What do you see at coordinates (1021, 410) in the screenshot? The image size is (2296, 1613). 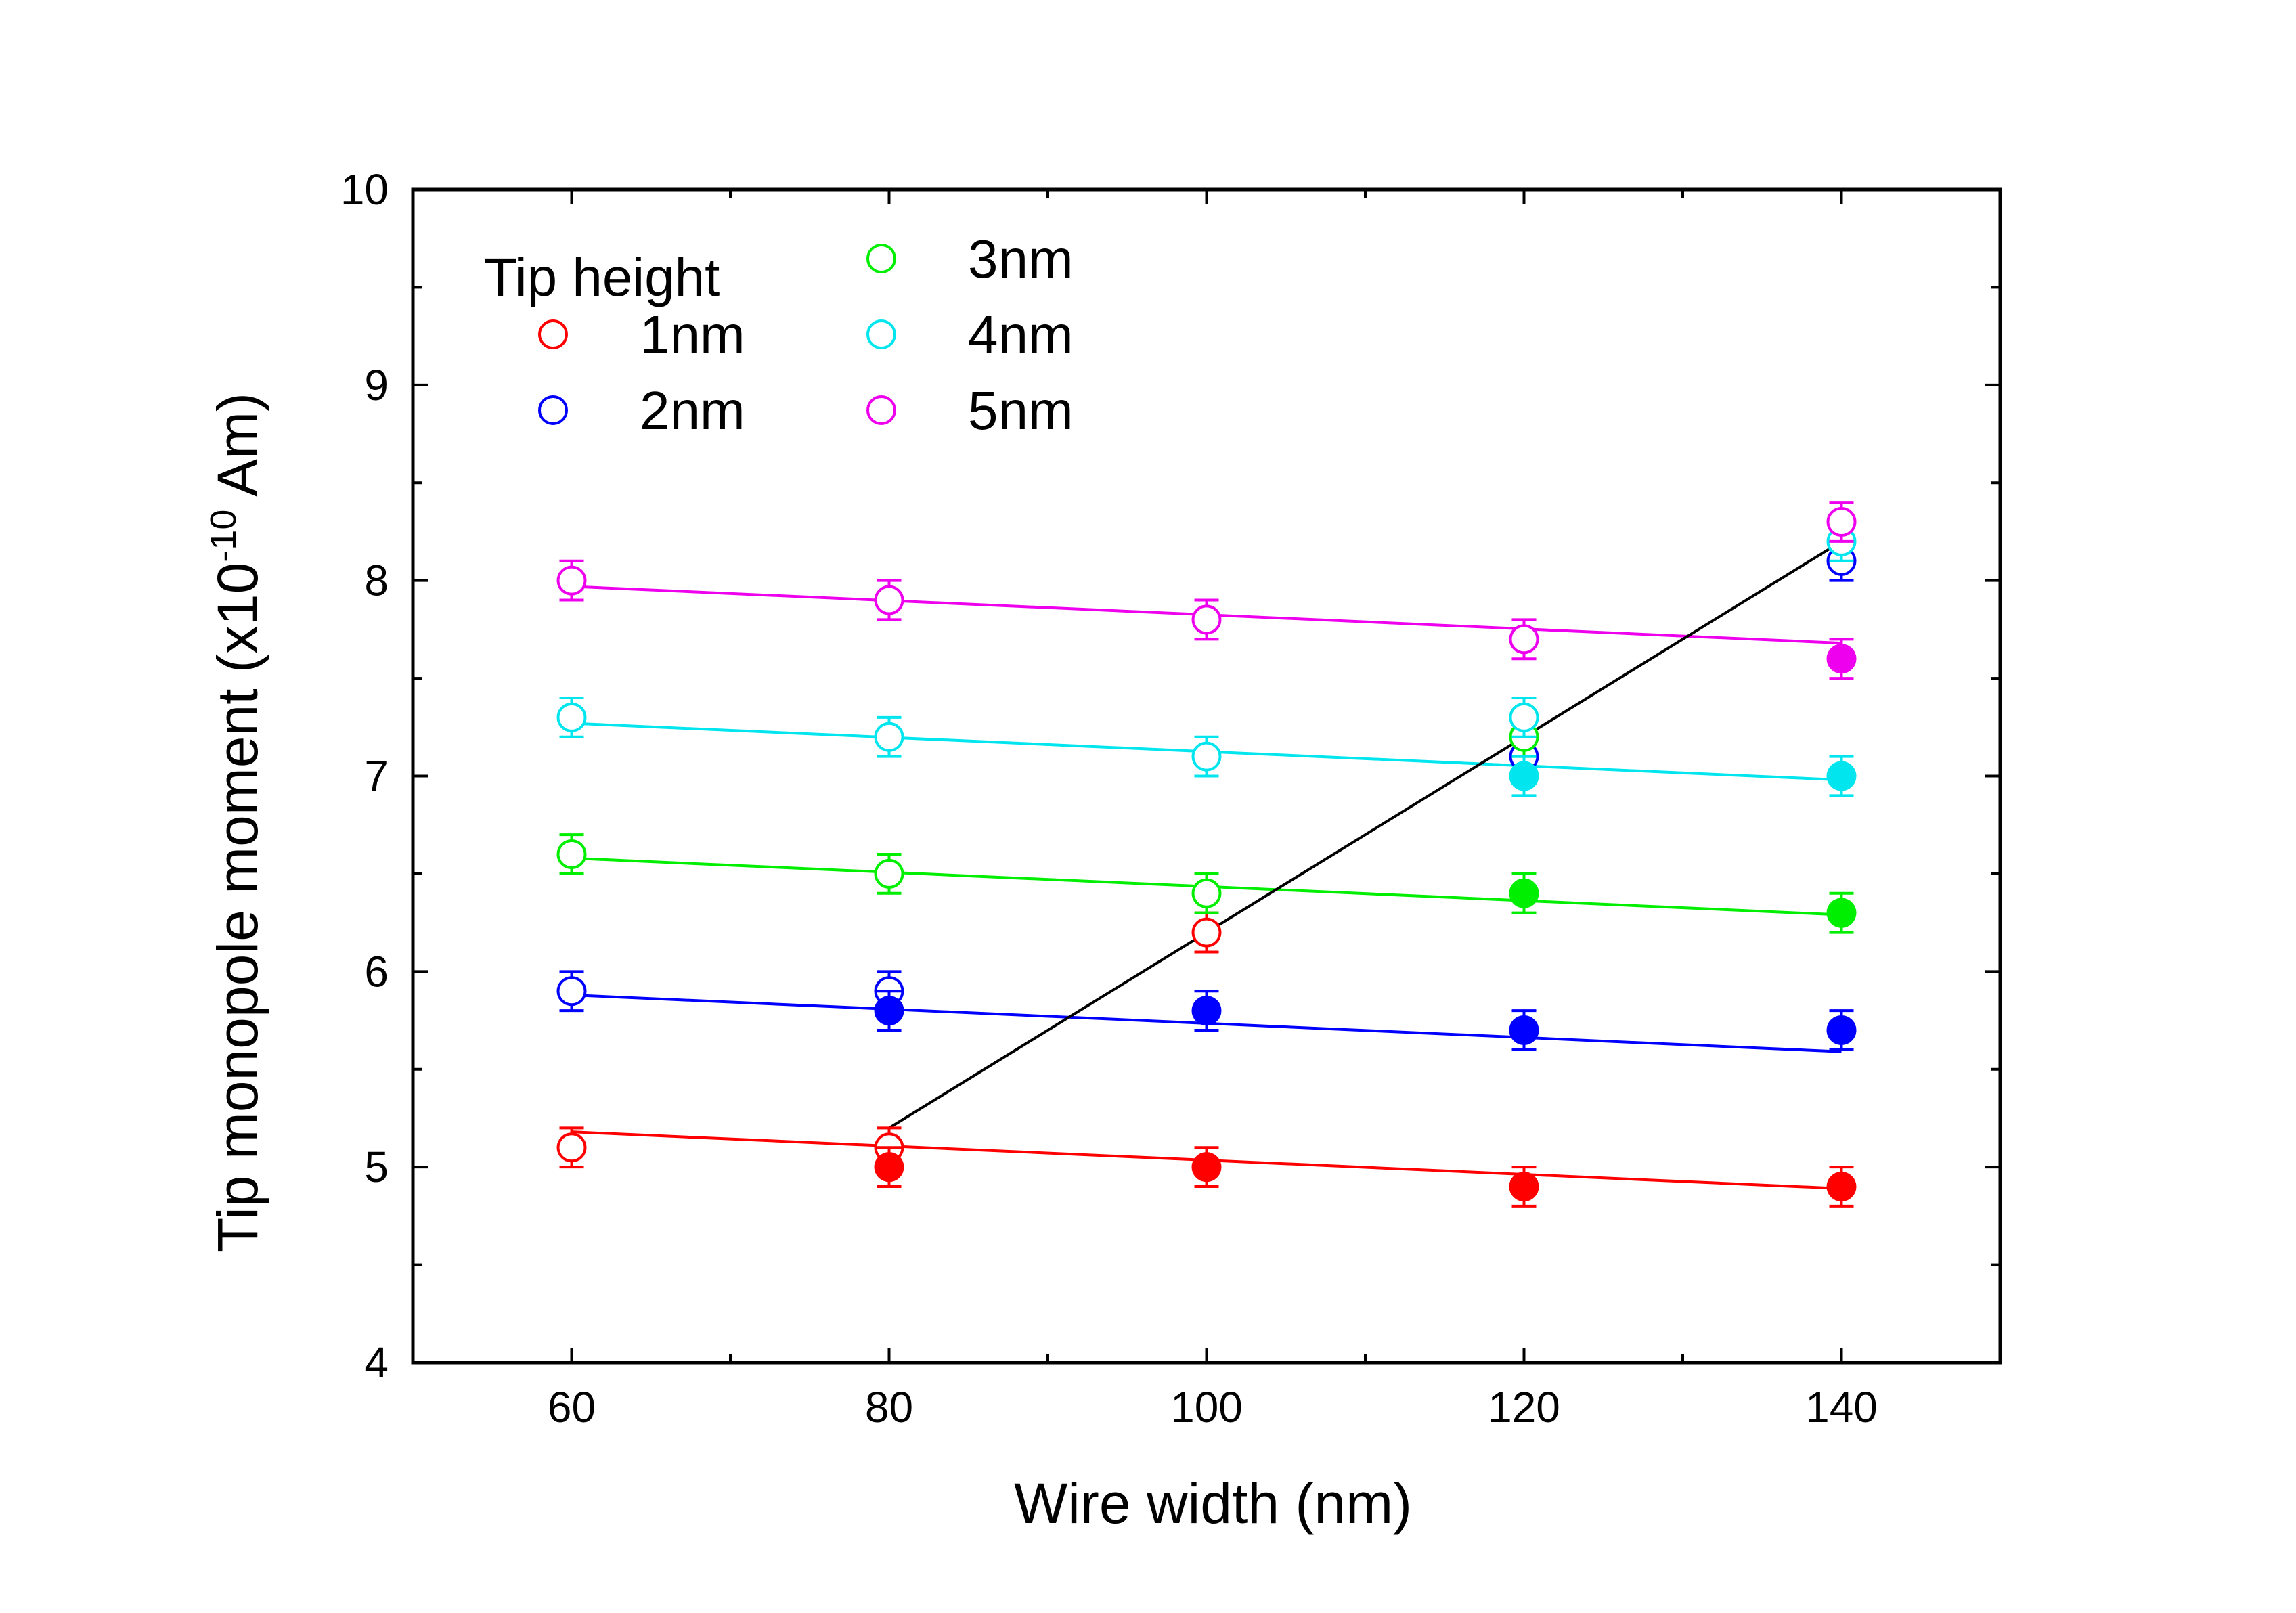 I see `legend-label: 5nm` at bounding box center [1021, 410].